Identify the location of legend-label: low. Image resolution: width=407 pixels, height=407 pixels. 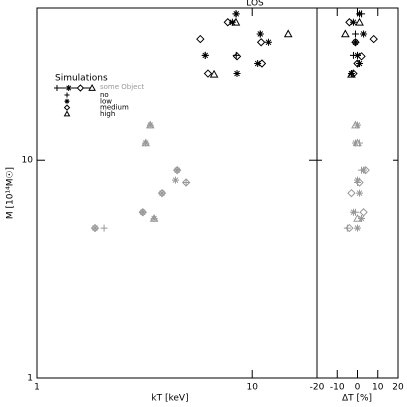
(106, 101).